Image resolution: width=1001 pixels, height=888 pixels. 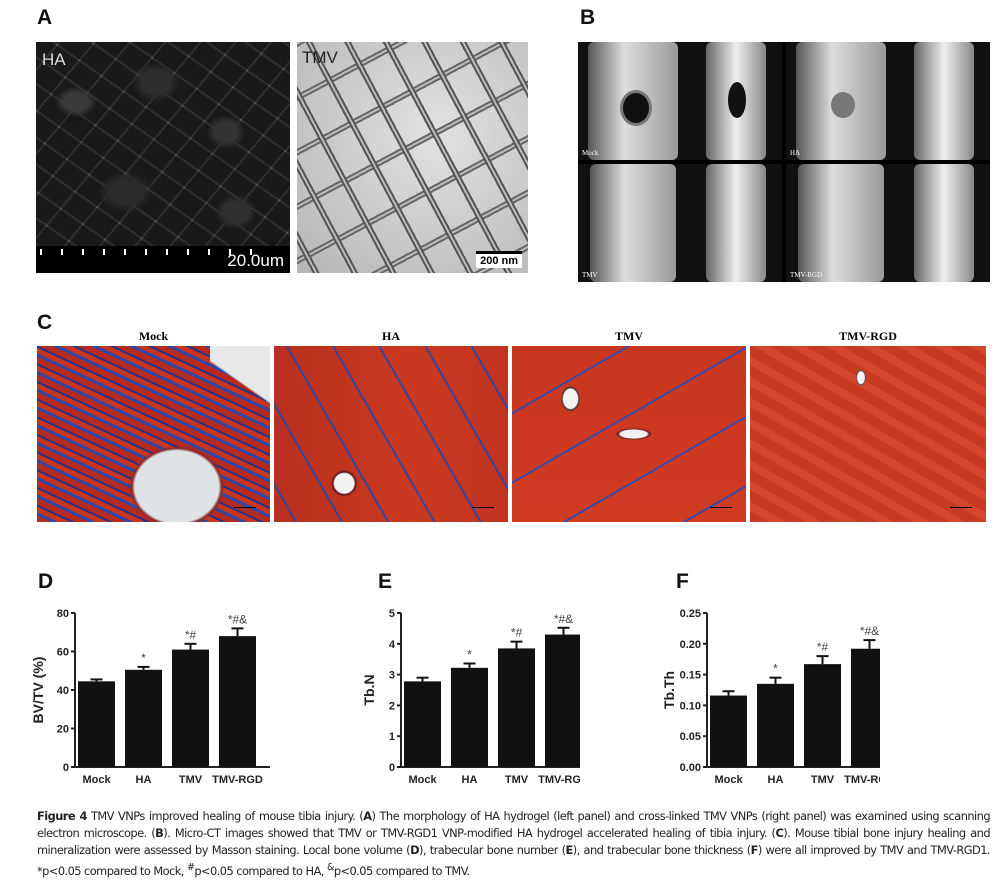 I want to click on y-tick-label: 0.25, so click(x=690, y=614).